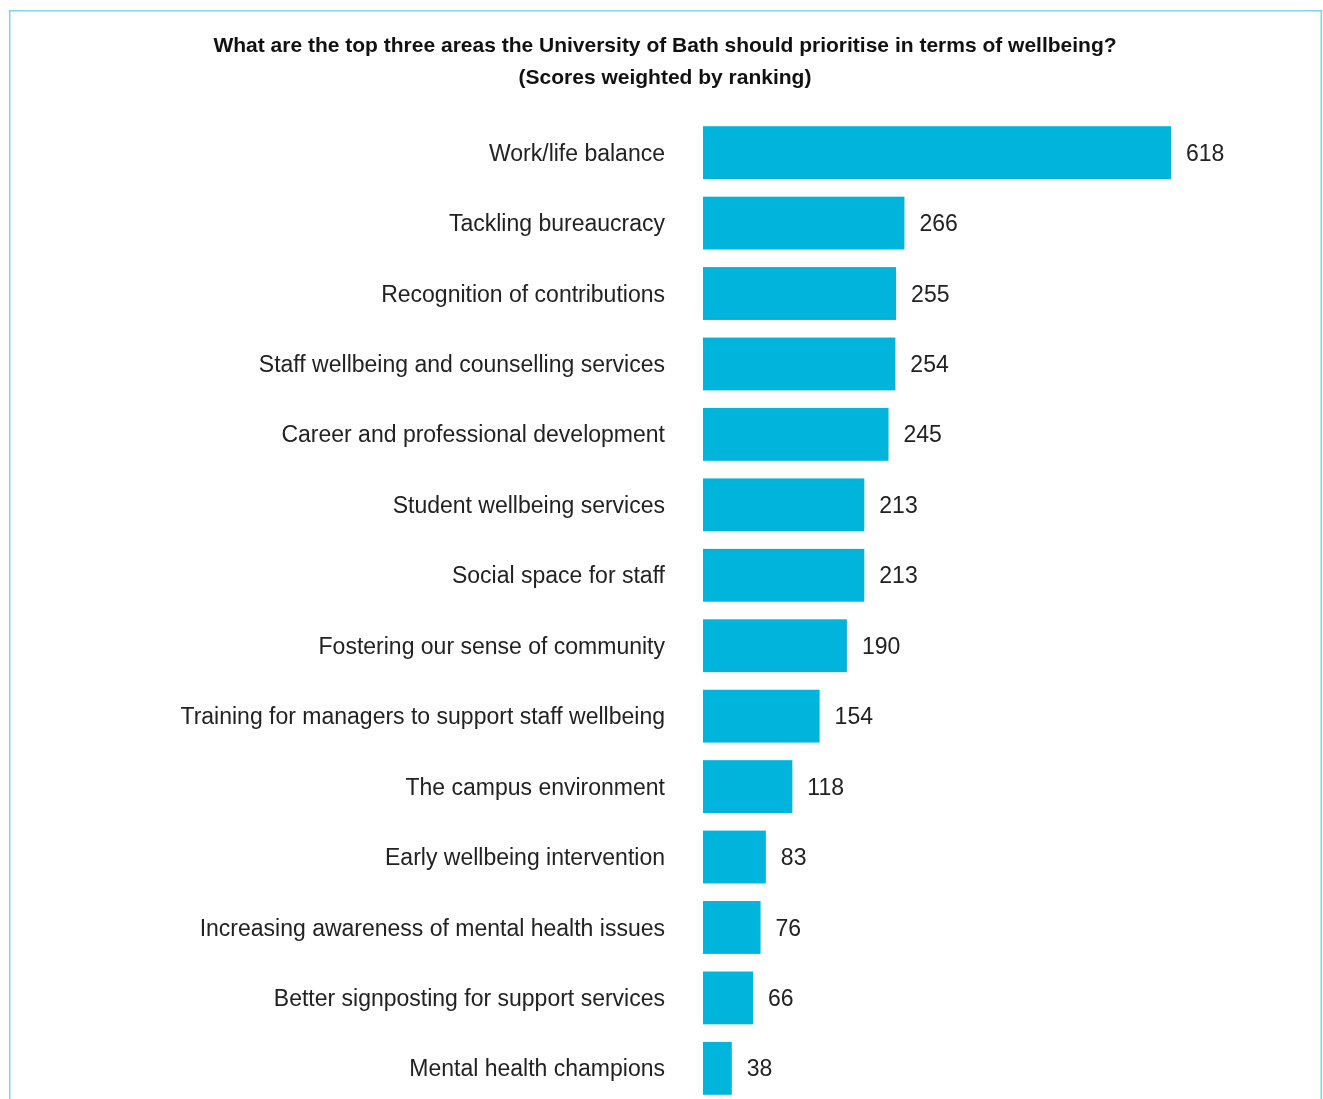 The height and width of the screenshot is (1099, 1323). I want to click on data-label: 76, so click(788, 927).